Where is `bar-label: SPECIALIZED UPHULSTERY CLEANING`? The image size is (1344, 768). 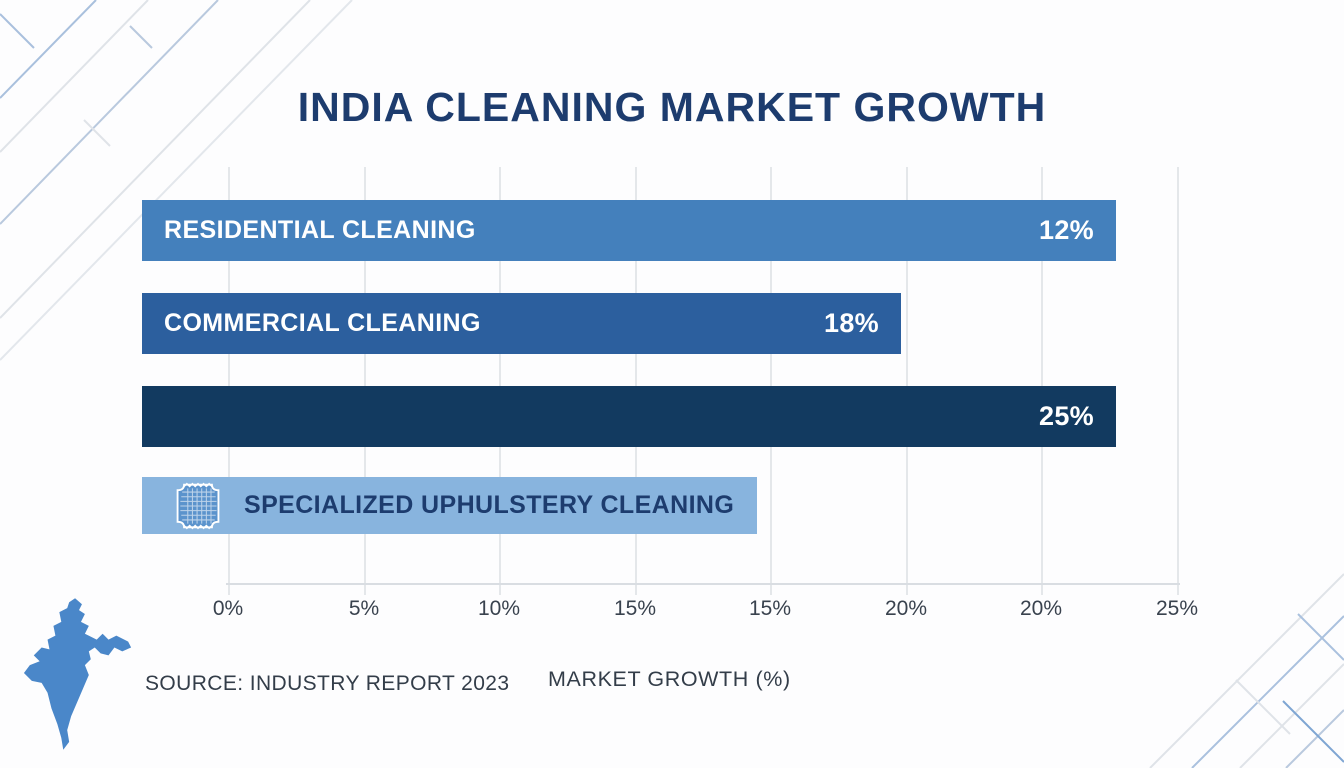
bar-label: SPECIALIZED UPHULSTERY CLEANING is located at coordinates (489, 505).